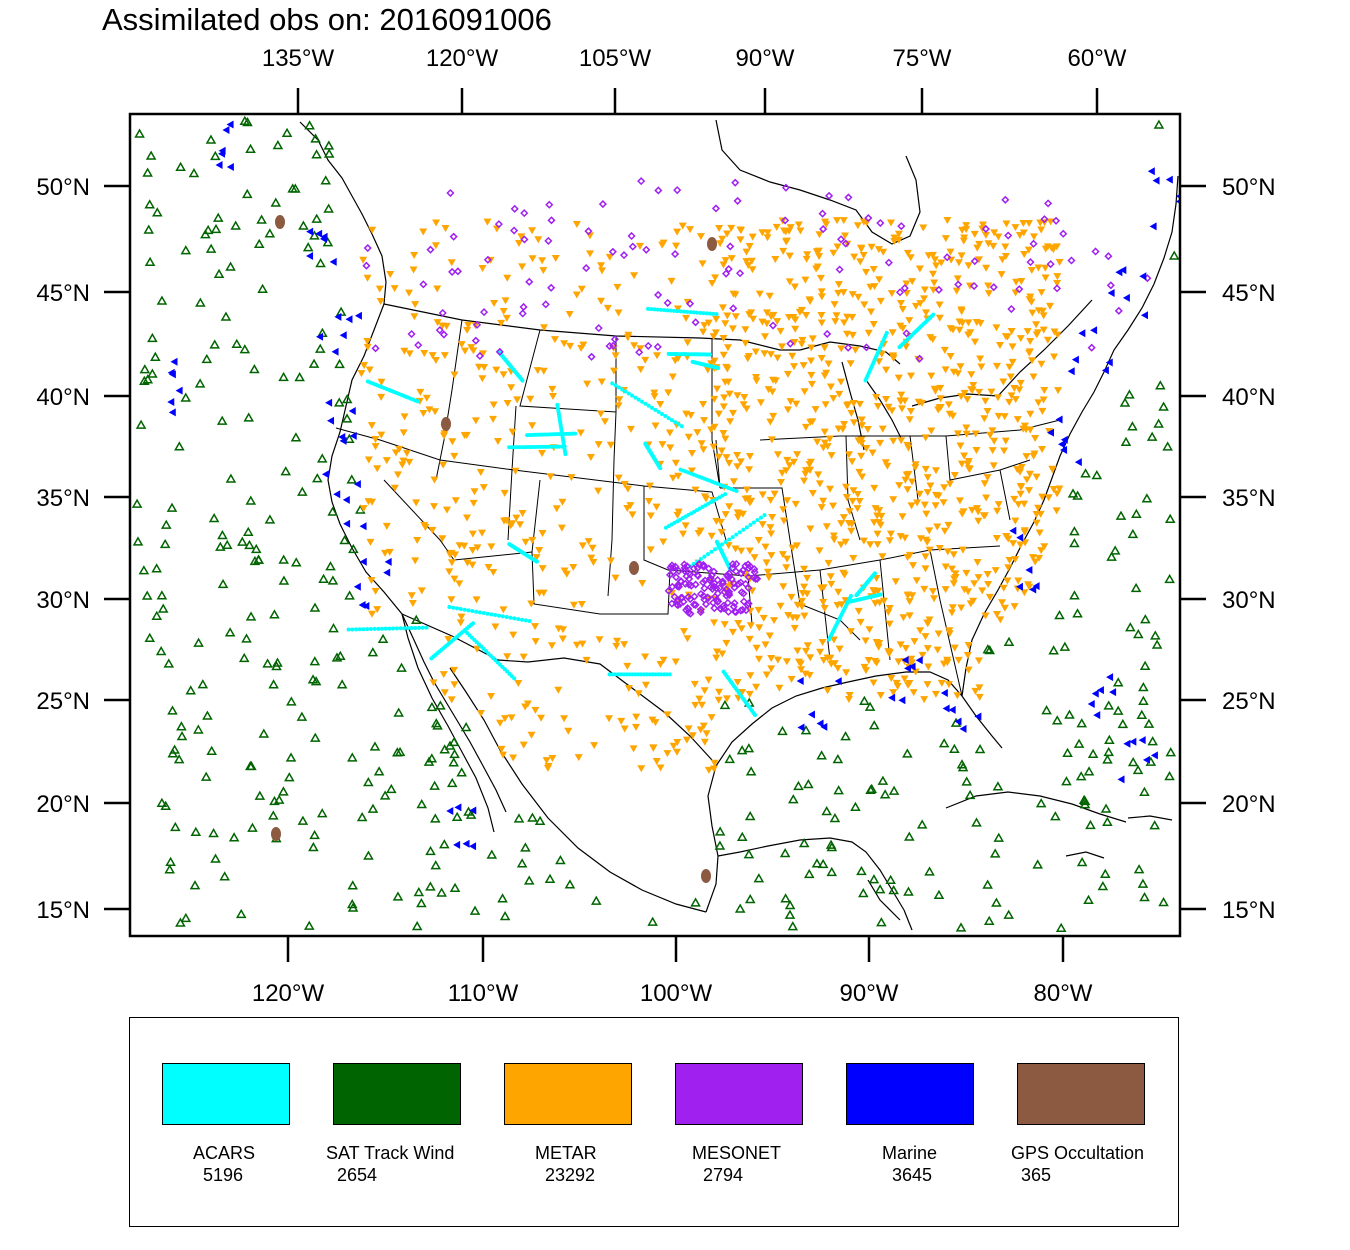 The height and width of the screenshot is (1250, 1350). Describe the element at coordinates (694, 58) in the screenshot. I see `top-axis-labels: 135°W 120°W 105°W 90°W 75°W 60°W` at that location.